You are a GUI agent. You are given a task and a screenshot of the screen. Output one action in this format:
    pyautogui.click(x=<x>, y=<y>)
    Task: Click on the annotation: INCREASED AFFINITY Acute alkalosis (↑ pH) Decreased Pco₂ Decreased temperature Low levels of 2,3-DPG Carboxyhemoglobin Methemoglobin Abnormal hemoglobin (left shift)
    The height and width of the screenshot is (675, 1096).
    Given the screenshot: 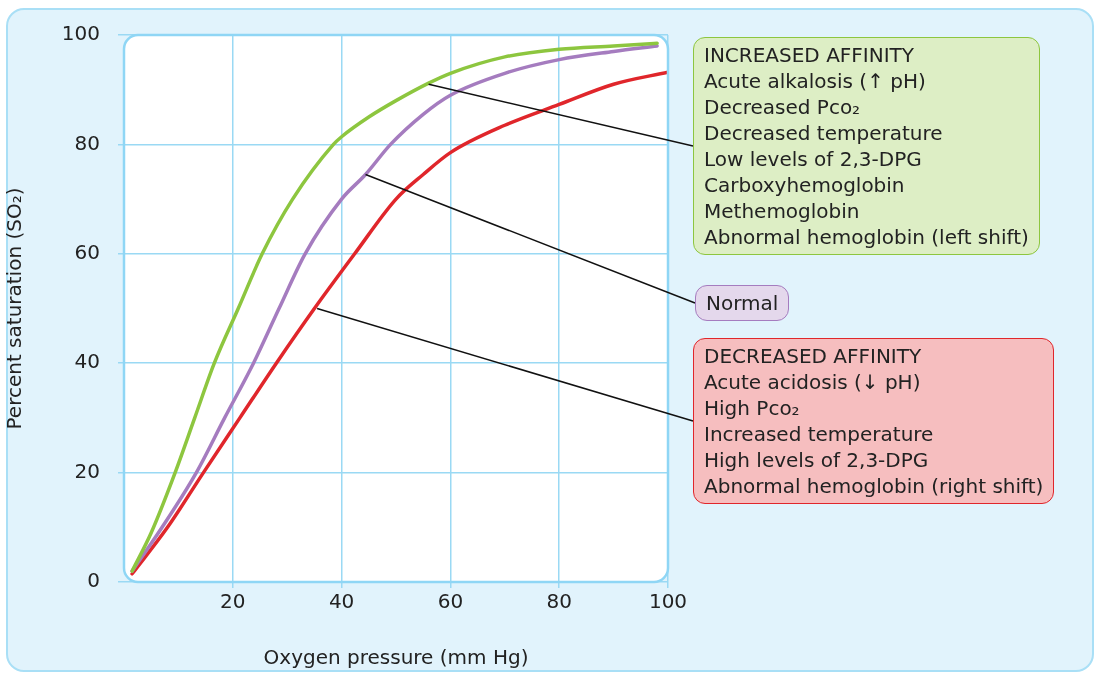 What is the action you would take?
    pyautogui.click(x=866, y=146)
    